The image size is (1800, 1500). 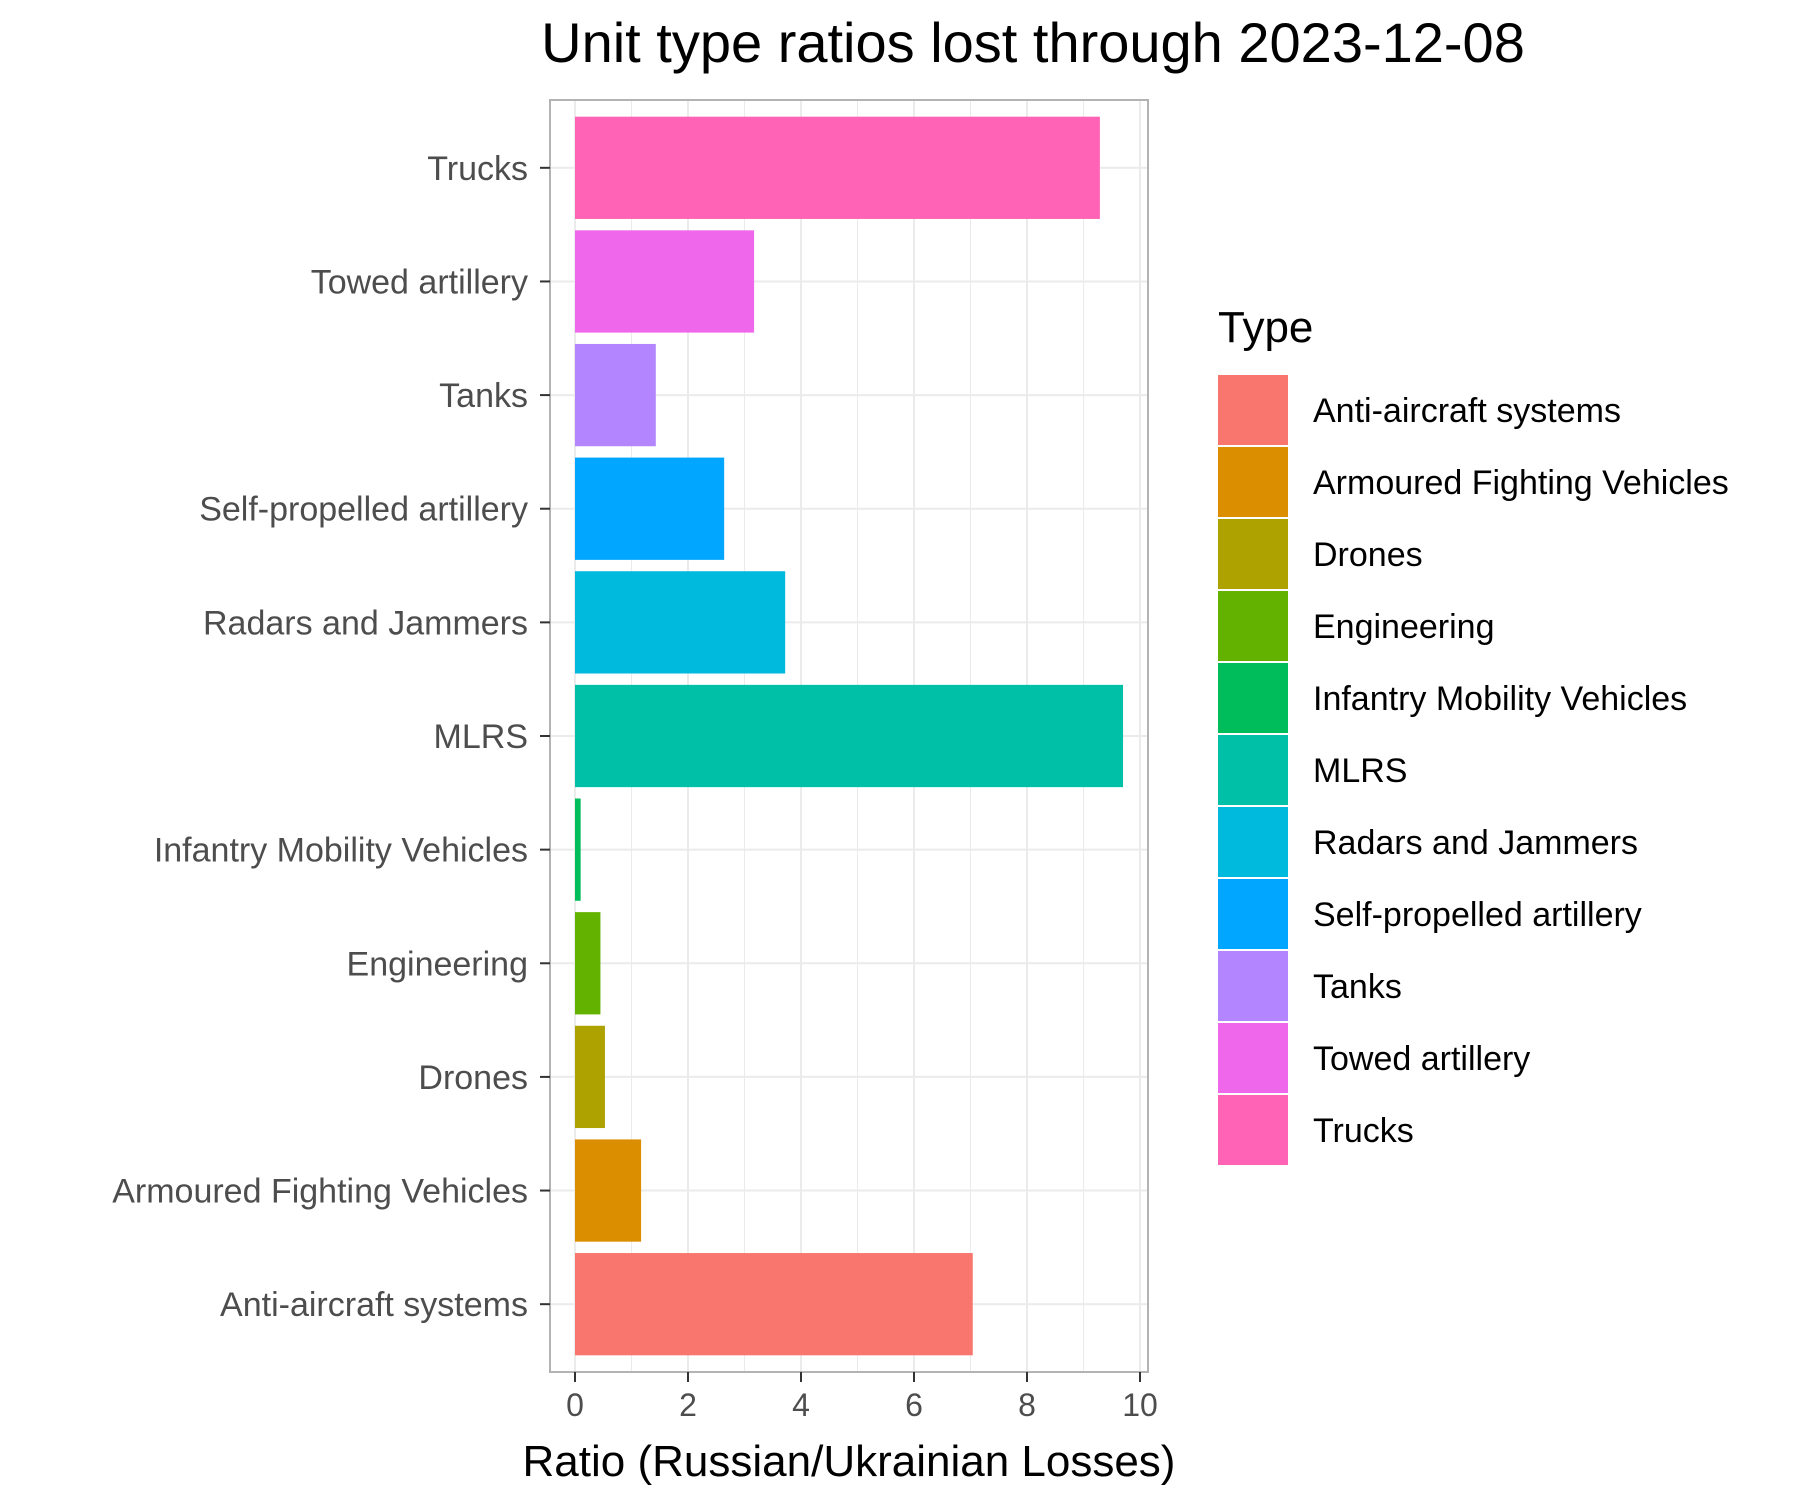 What do you see at coordinates (1500, 699) in the screenshot?
I see `legend-label: Infantry Mobility Vehicles` at bounding box center [1500, 699].